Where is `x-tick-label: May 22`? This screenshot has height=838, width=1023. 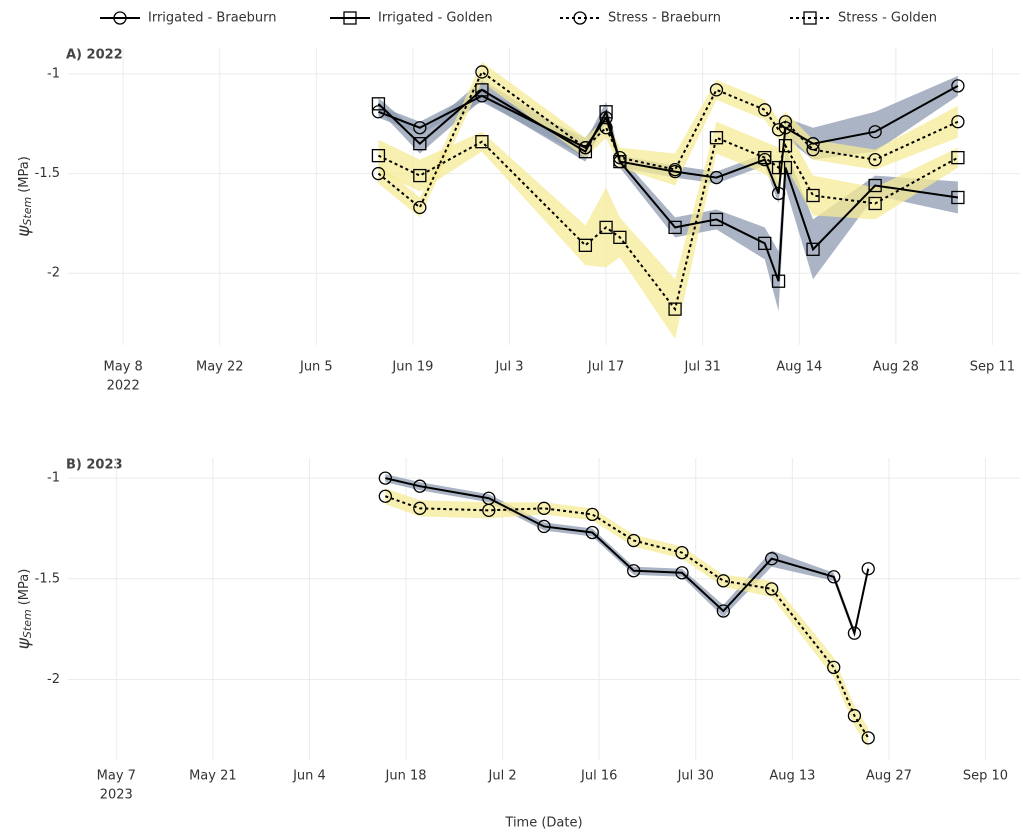 x-tick-label: May 22 is located at coordinates (220, 367).